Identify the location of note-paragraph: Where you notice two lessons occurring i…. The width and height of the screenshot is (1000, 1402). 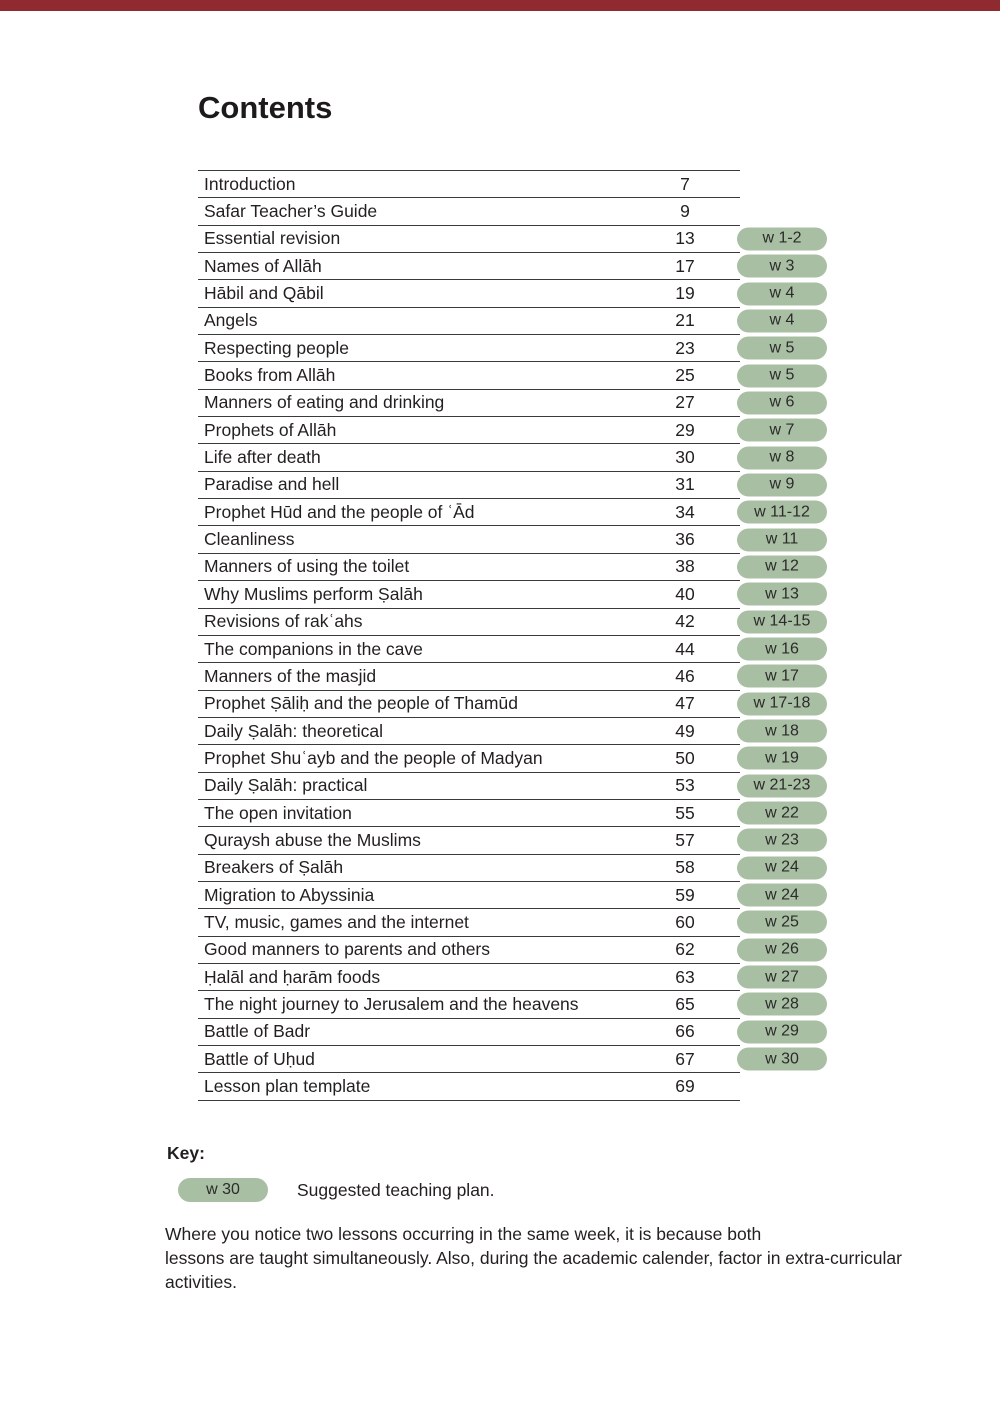
(533, 1258).